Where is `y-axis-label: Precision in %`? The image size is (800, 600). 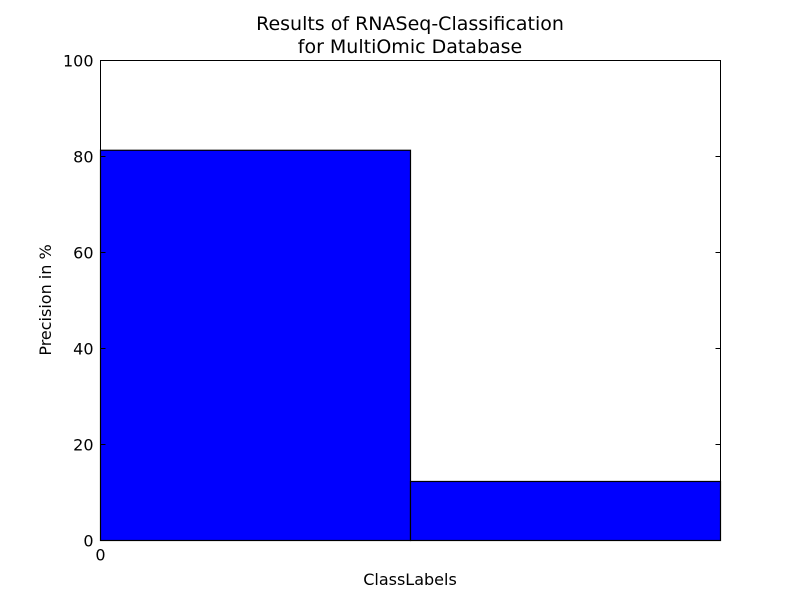 y-axis-label: Precision in % is located at coordinates (45, 299).